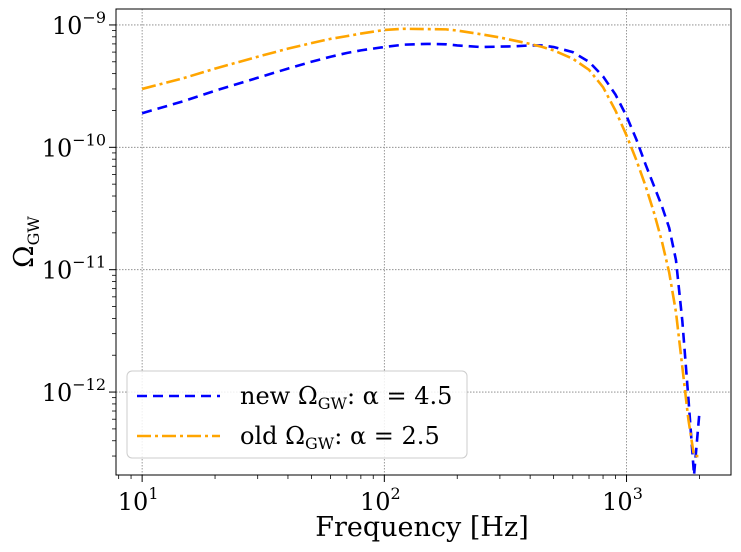  Describe the element at coordinates (79, 24) in the screenshot. I see `y-tick-label: 10−9` at that location.